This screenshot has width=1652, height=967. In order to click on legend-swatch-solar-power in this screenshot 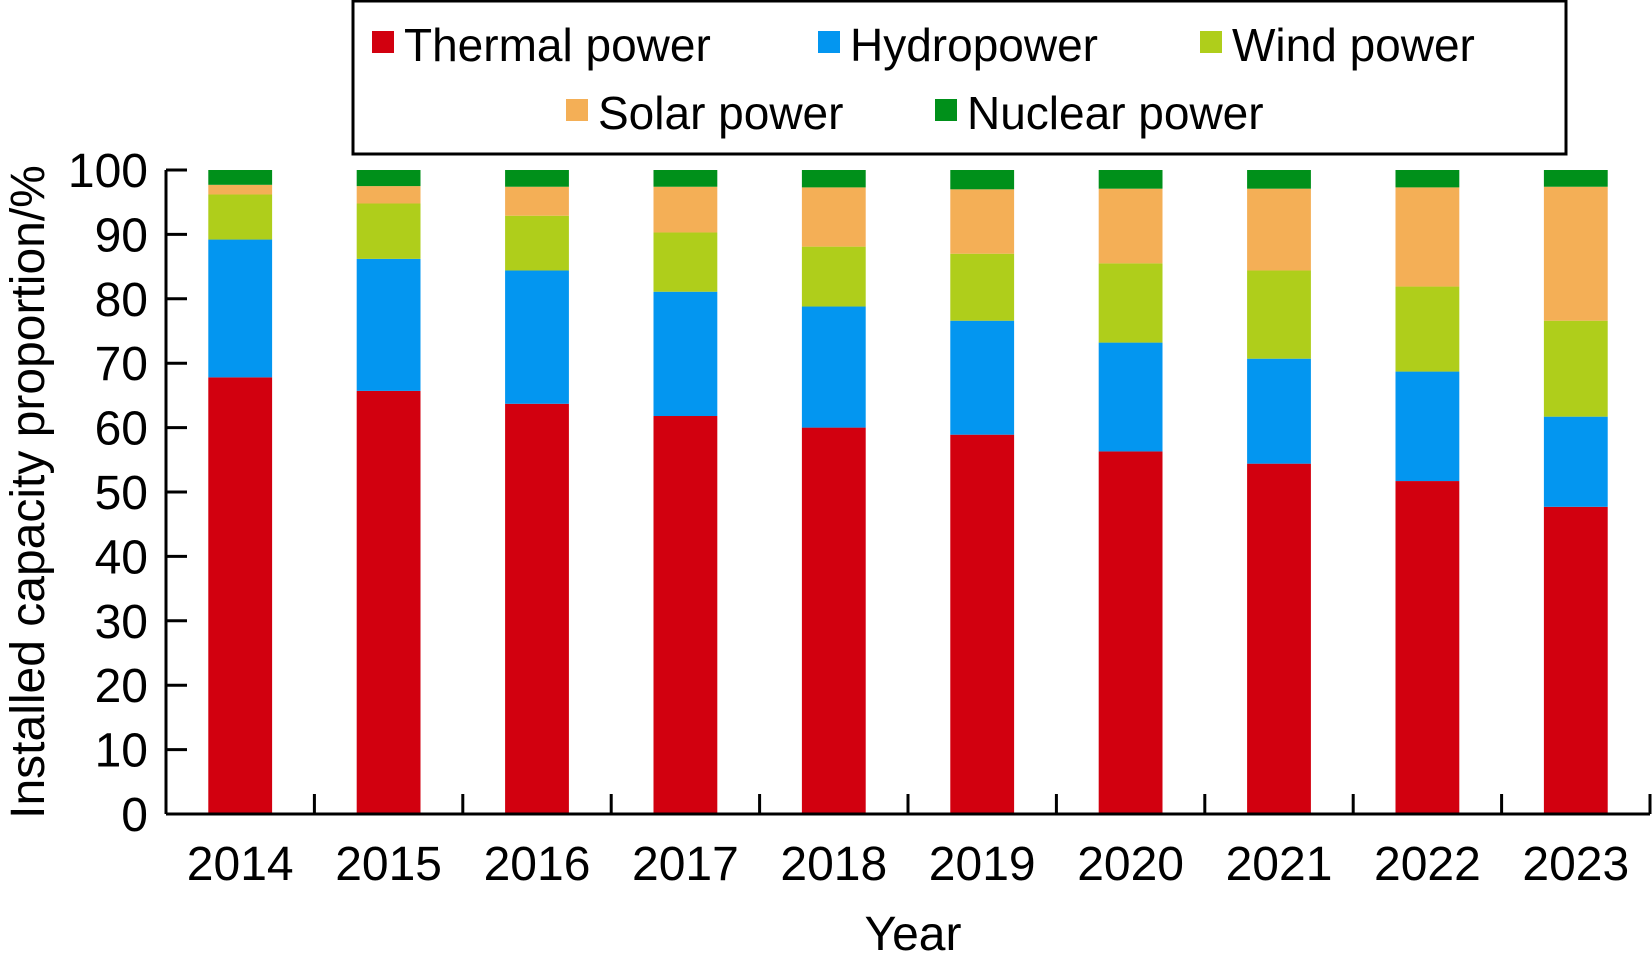, I will do `click(577, 110)`.